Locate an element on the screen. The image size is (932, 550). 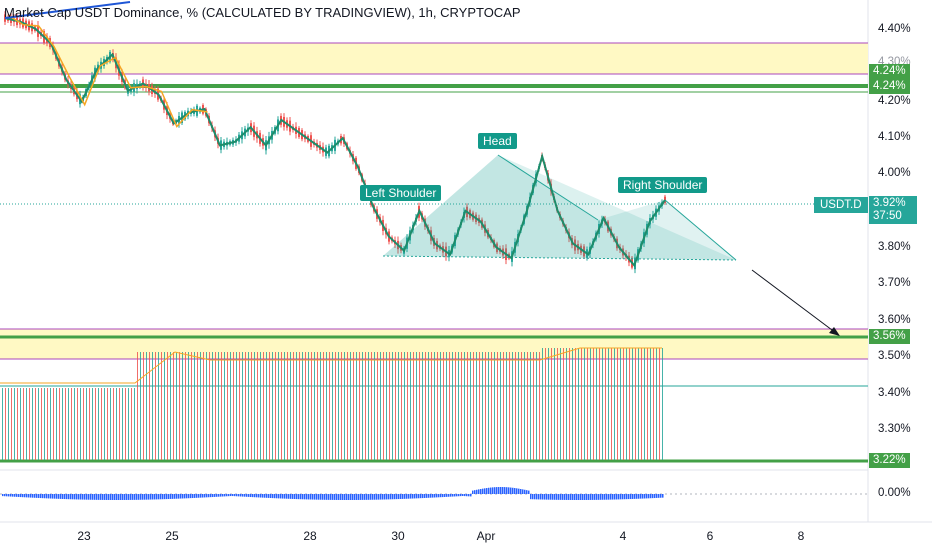
level-tag-lower: 3.56% is located at coordinates (889, 336).